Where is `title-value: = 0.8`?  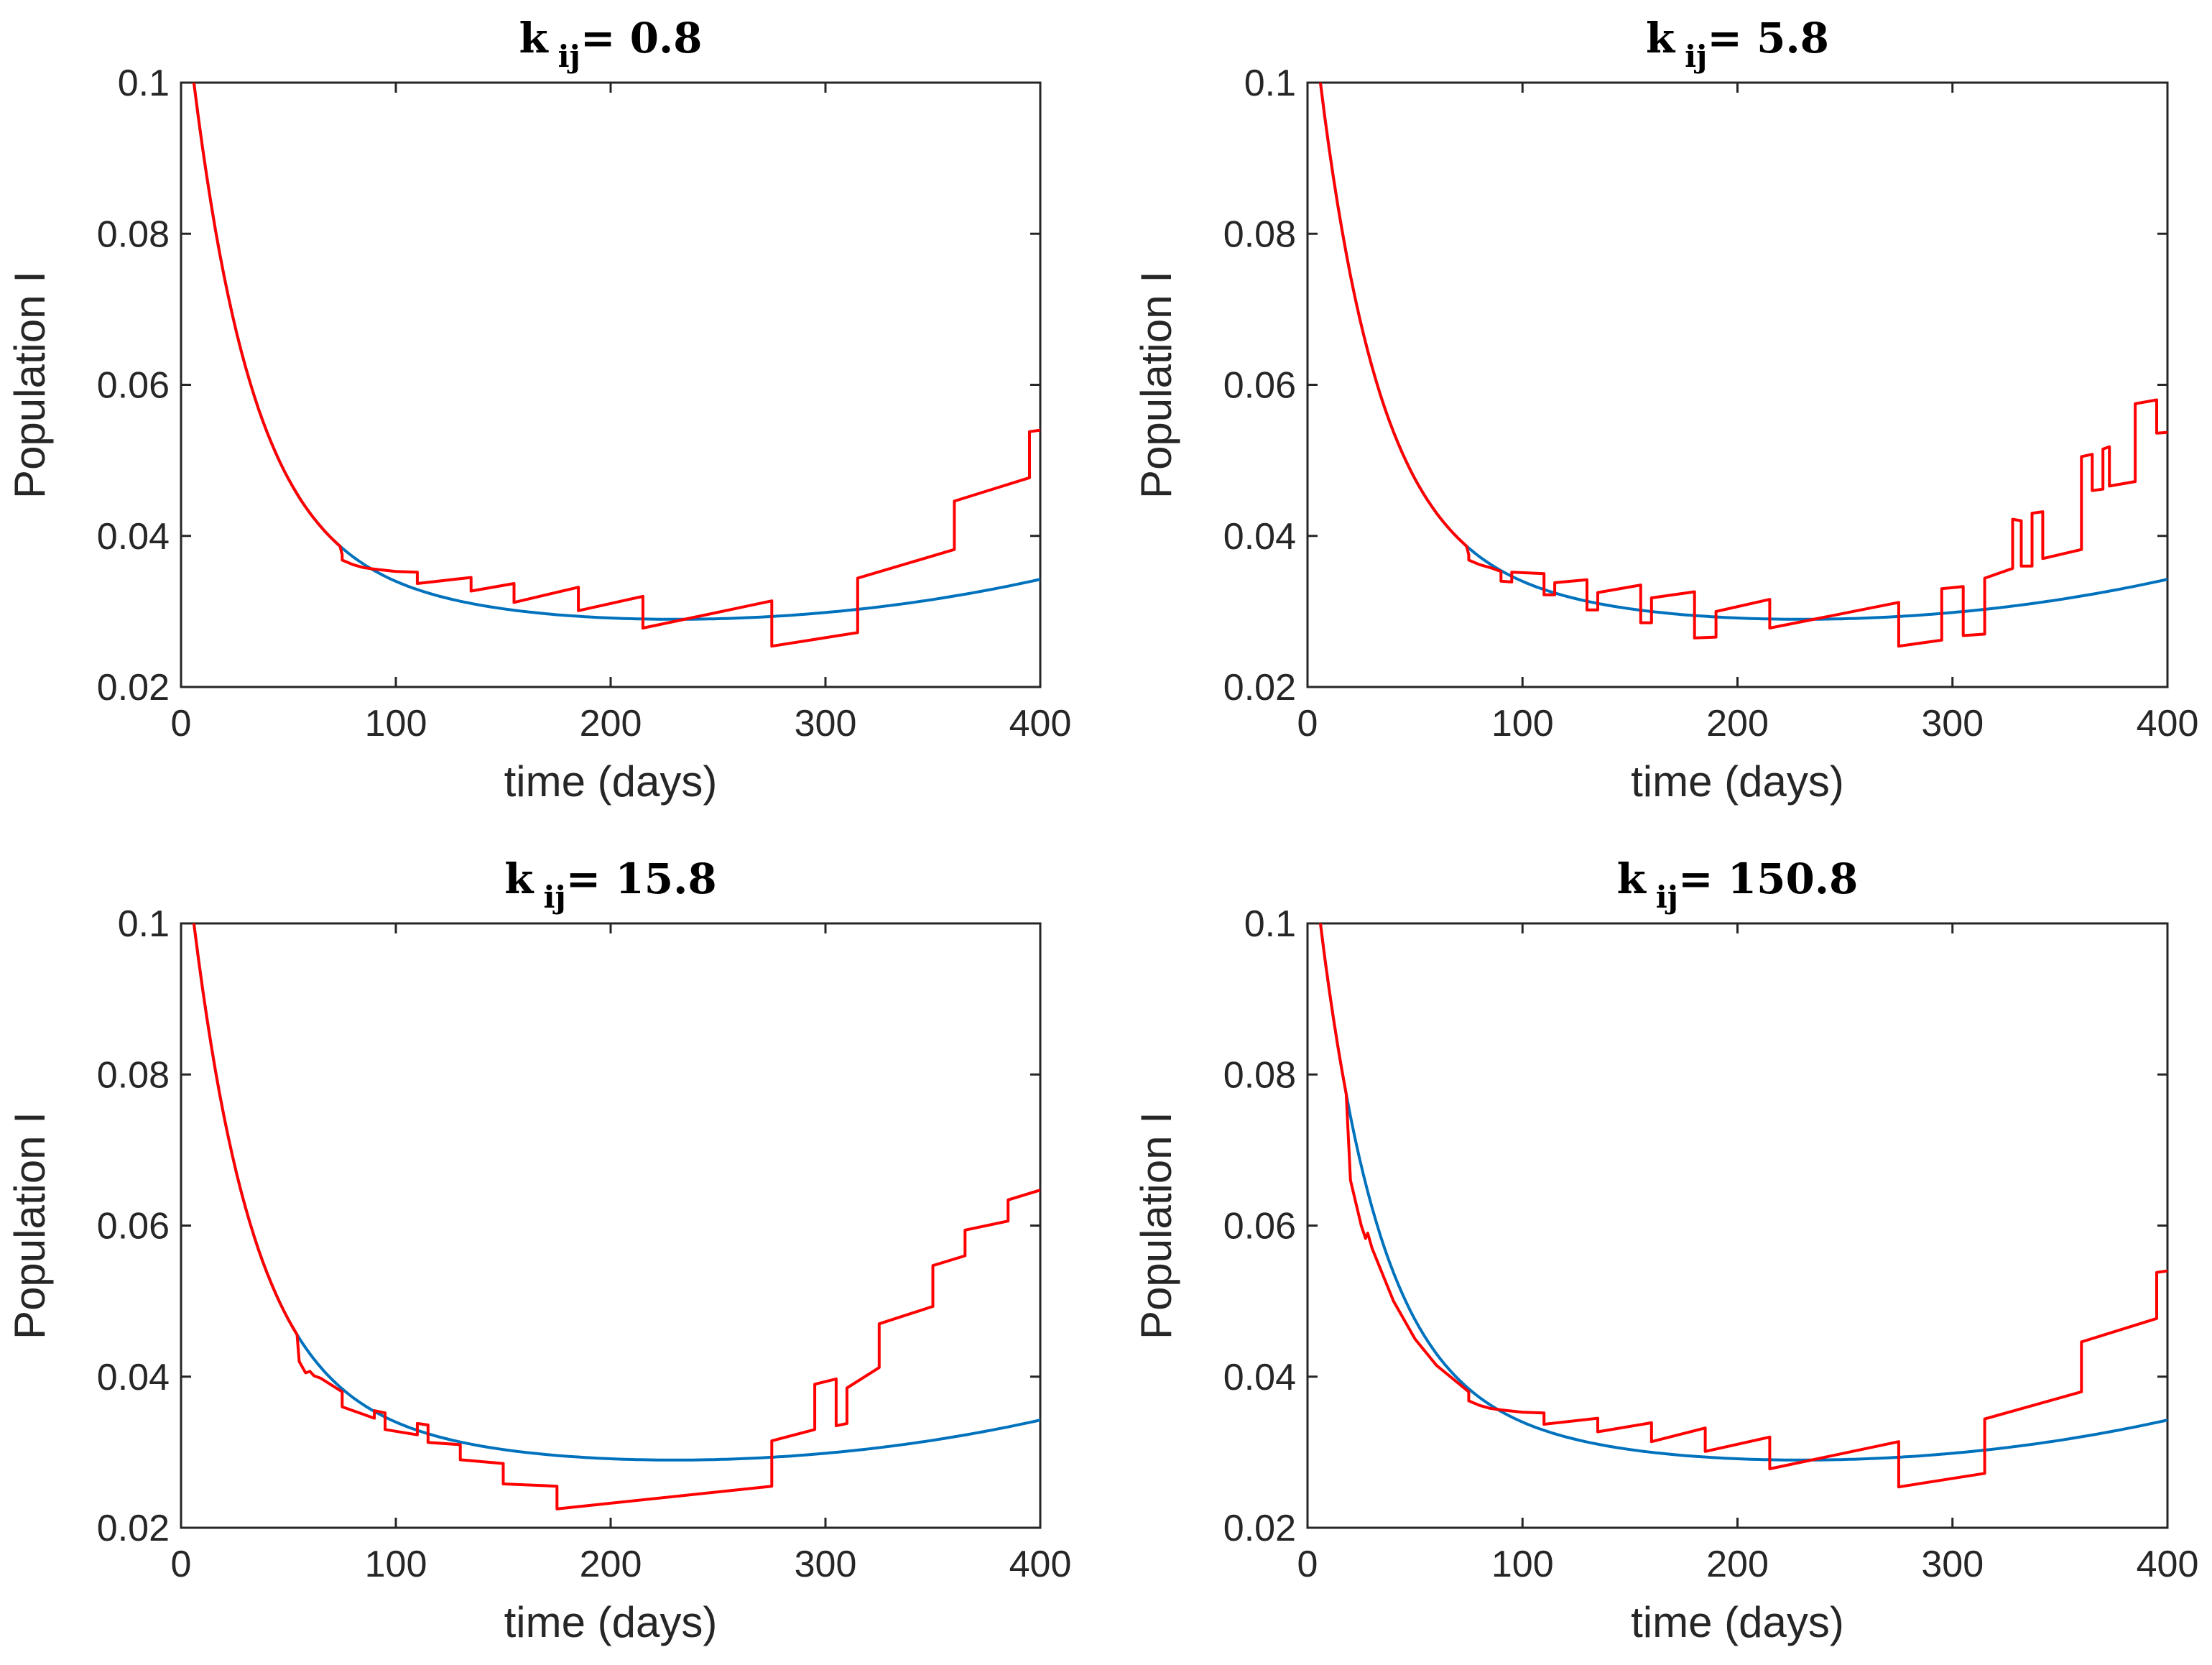 title-value: = 0.8 is located at coordinates (641, 38).